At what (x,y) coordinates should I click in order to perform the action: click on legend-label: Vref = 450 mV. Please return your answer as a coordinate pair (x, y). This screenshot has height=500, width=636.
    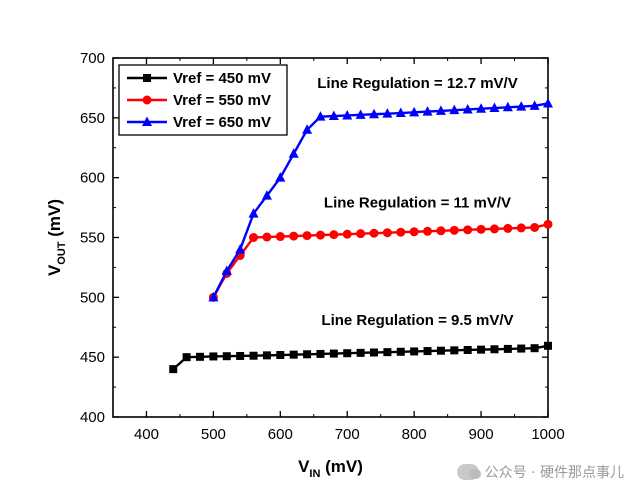
    Looking at the image, I should click on (222, 78).